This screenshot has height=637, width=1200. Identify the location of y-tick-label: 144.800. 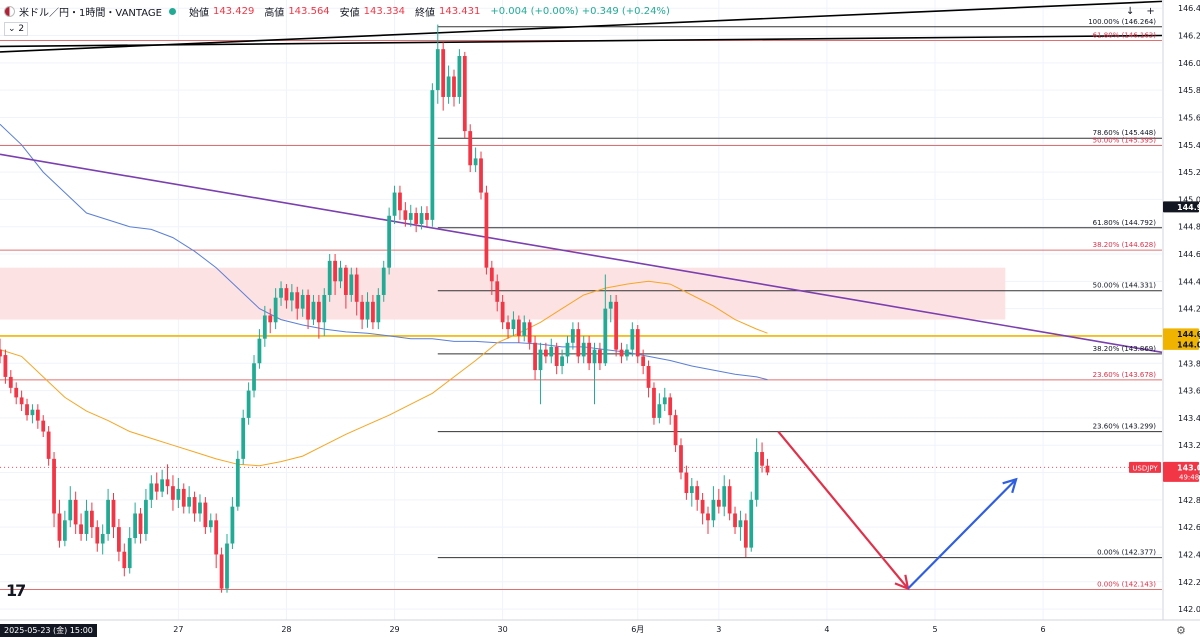
(1189, 227).